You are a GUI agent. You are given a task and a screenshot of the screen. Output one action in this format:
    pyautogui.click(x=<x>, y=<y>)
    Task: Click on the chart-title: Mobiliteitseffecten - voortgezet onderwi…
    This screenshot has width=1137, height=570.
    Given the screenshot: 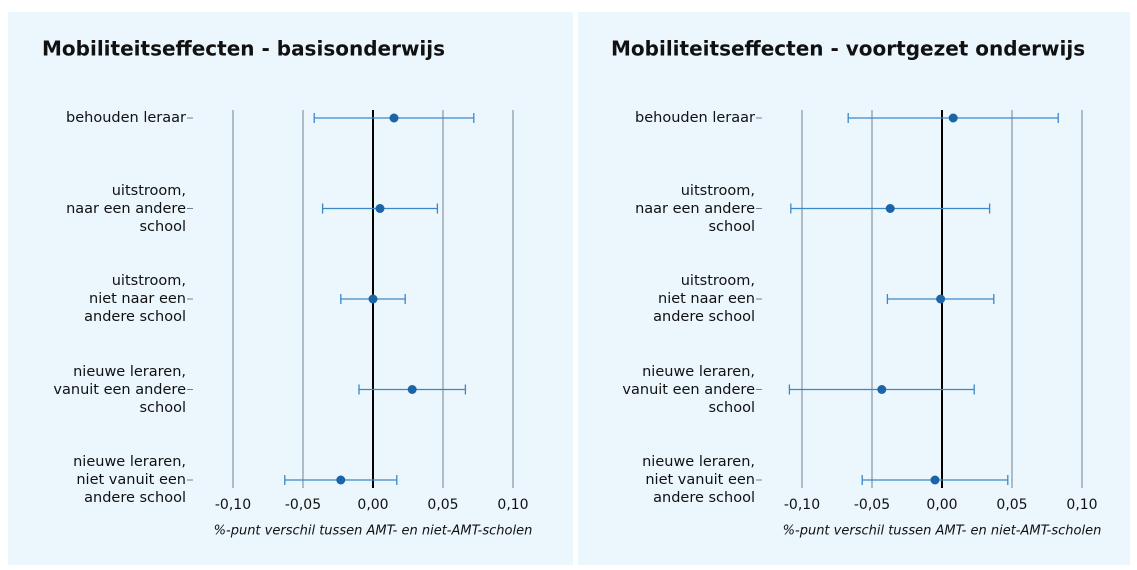 What is the action you would take?
    pyautogui.click(x=848, y=49)
    